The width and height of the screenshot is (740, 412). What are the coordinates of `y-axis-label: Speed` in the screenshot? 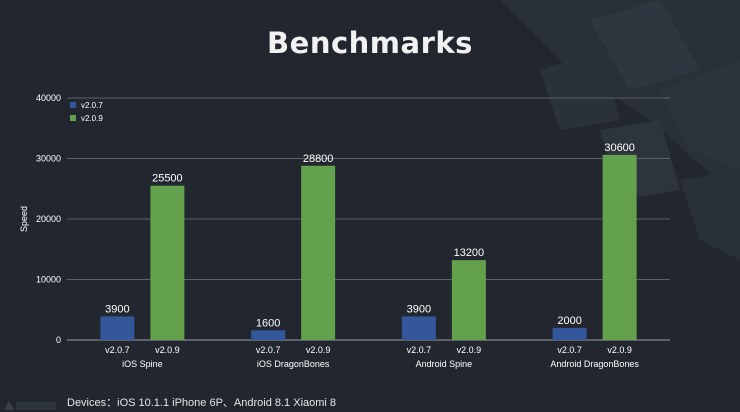 It's located at (24, 219).